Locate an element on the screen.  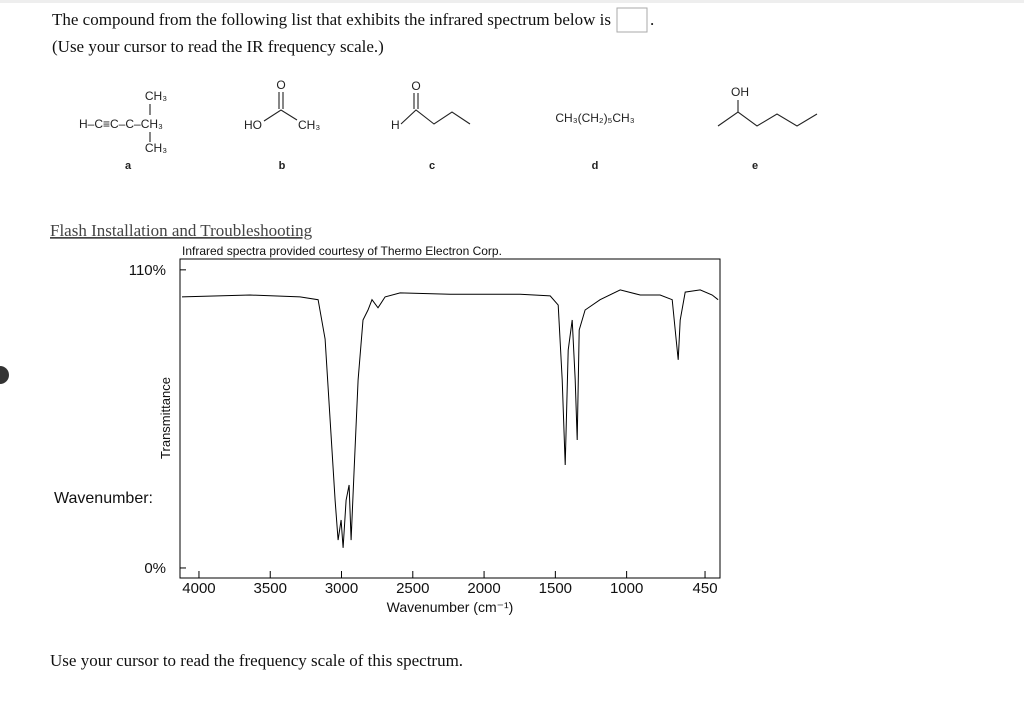
x-tick-label: 4000 is located at coordinates (198, 588).